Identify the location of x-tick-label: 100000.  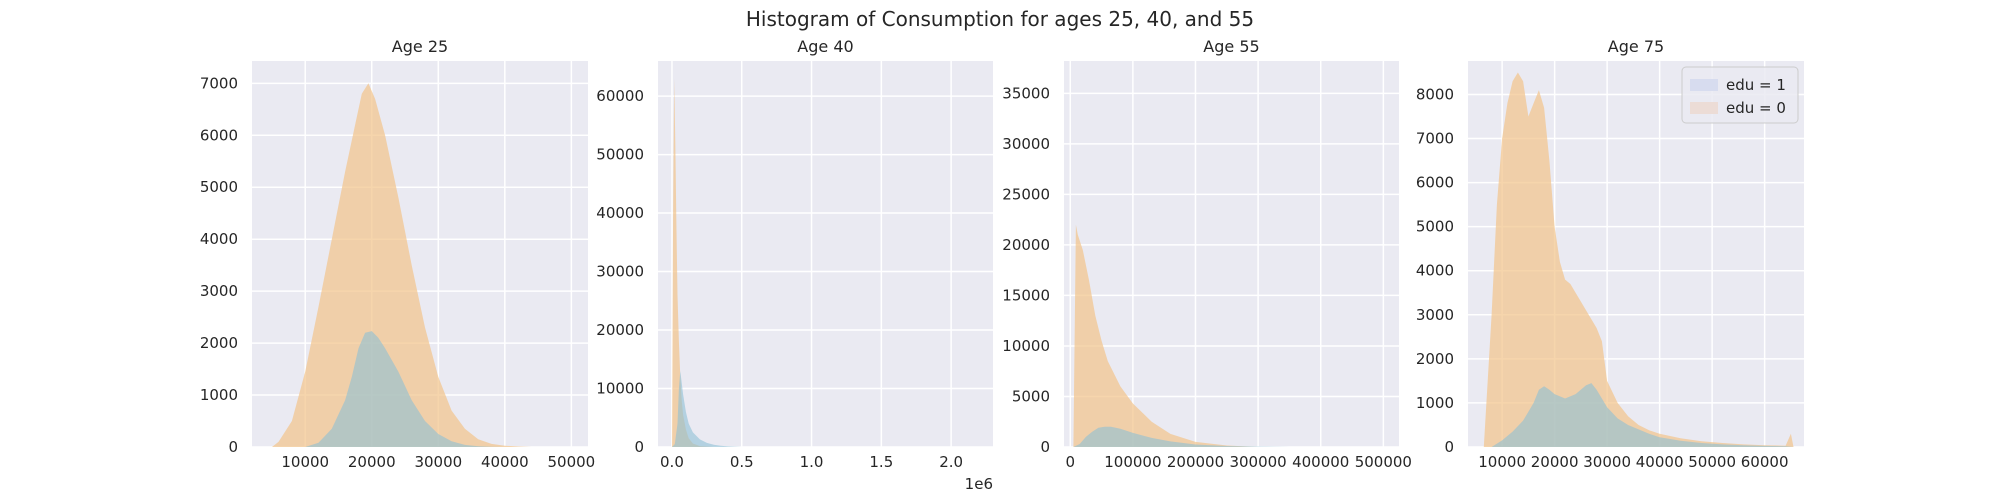
(1132, 462).